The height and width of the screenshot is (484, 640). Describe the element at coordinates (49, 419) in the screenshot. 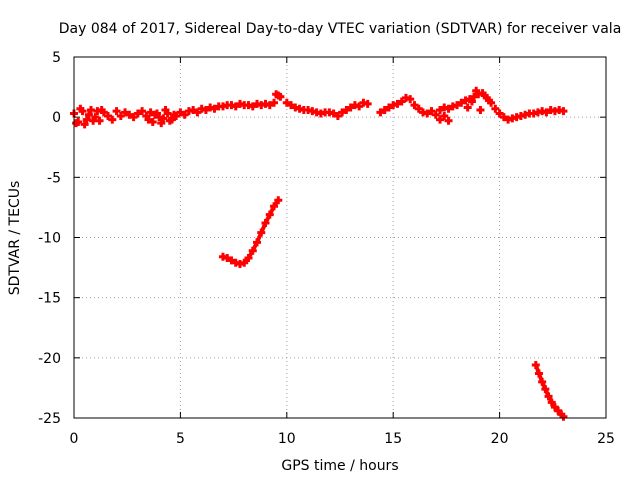

I see `y-tick-label: -25` at that location.